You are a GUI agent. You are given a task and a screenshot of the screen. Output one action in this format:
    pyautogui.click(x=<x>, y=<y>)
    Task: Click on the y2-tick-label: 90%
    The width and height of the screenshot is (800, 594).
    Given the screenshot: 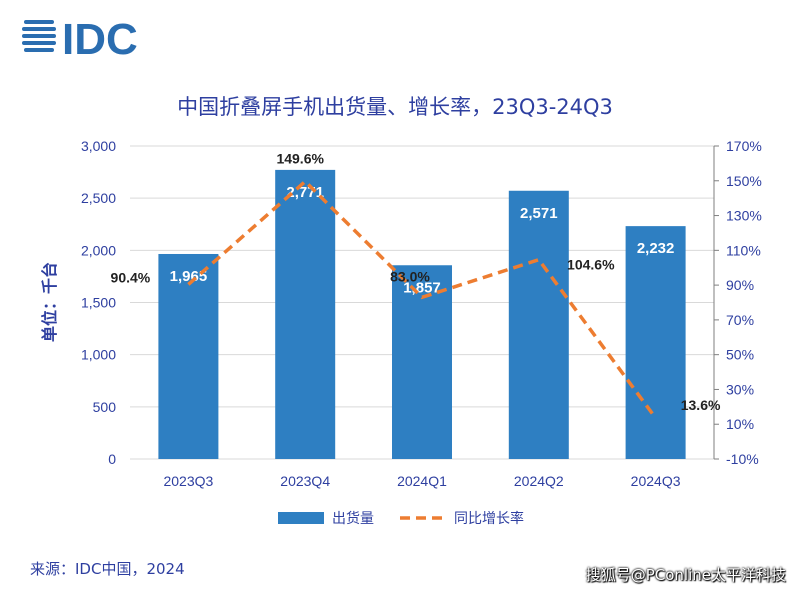 What is the action you would take?
    pyautogui.click(x=740, y=285)
    